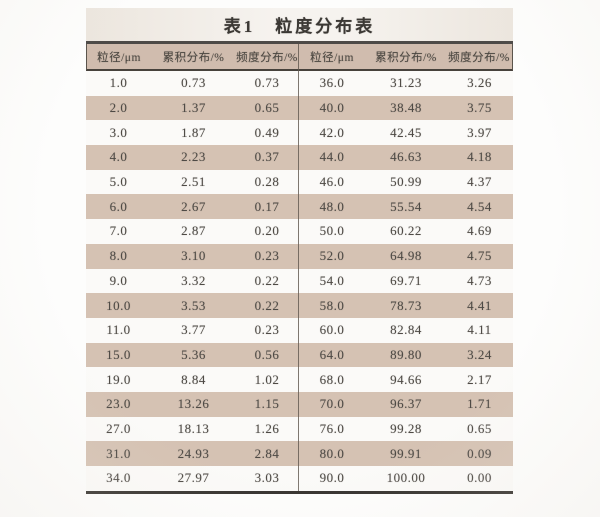  I want to click on table-row: 7.0 2.87 0.20 50.0 60.22 4.69, so click(299, 231).